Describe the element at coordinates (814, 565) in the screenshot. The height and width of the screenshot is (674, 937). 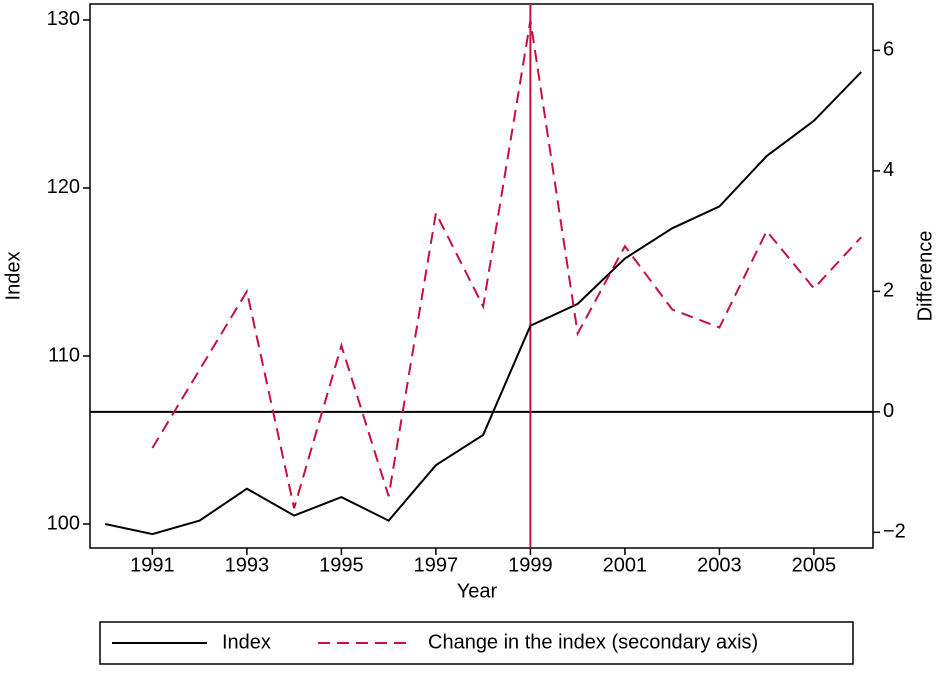
I see `x-tick-label: 2005` at that location.